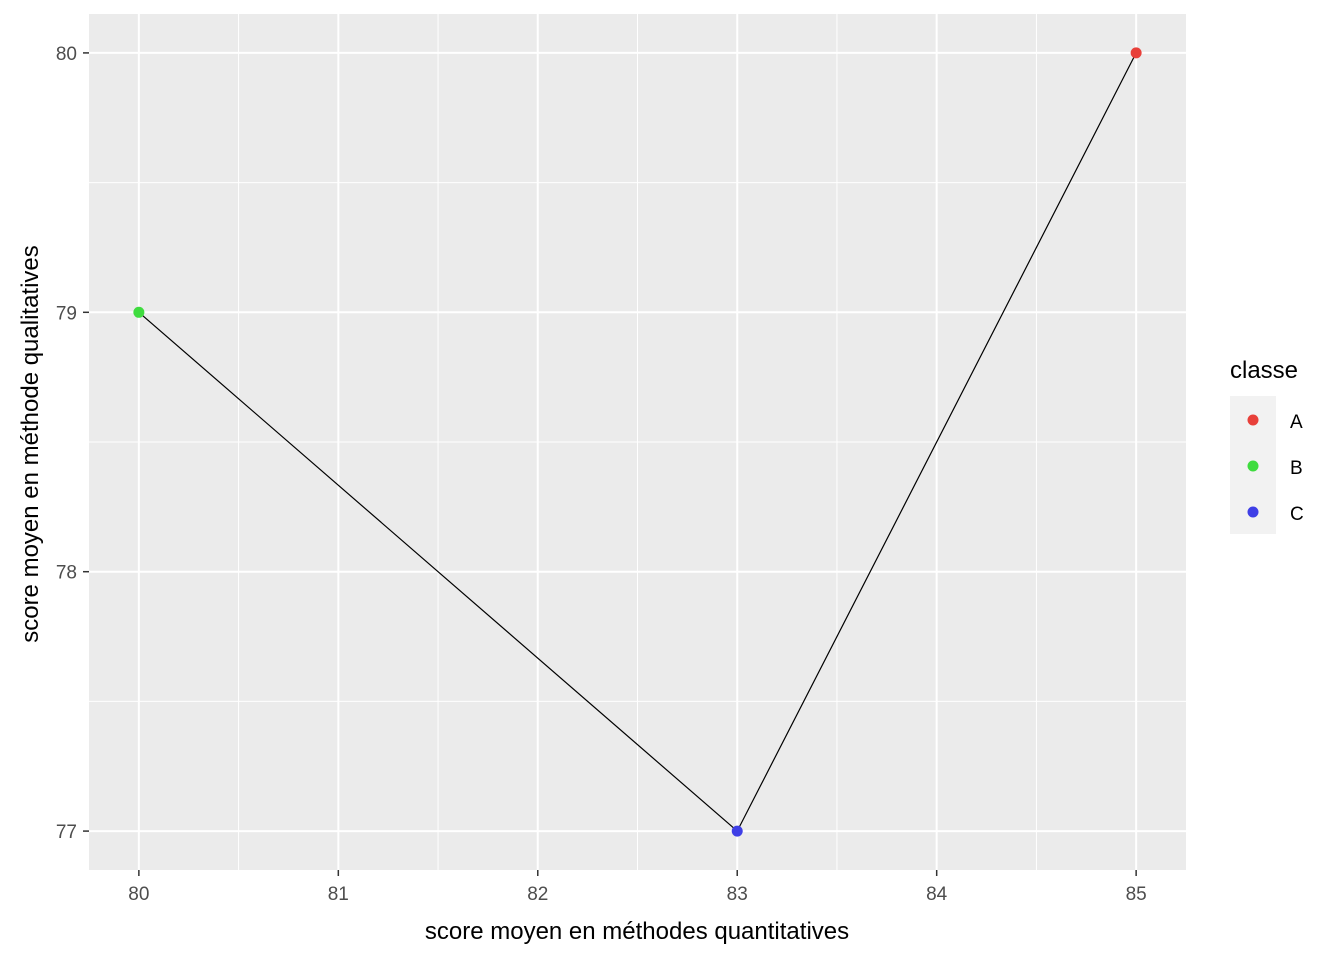 The image size is (1344, 960). What do you see at coordinates (66, 832) in the screenshot?
I see `y-tick-label: 77` at bounding box center [66, 832].